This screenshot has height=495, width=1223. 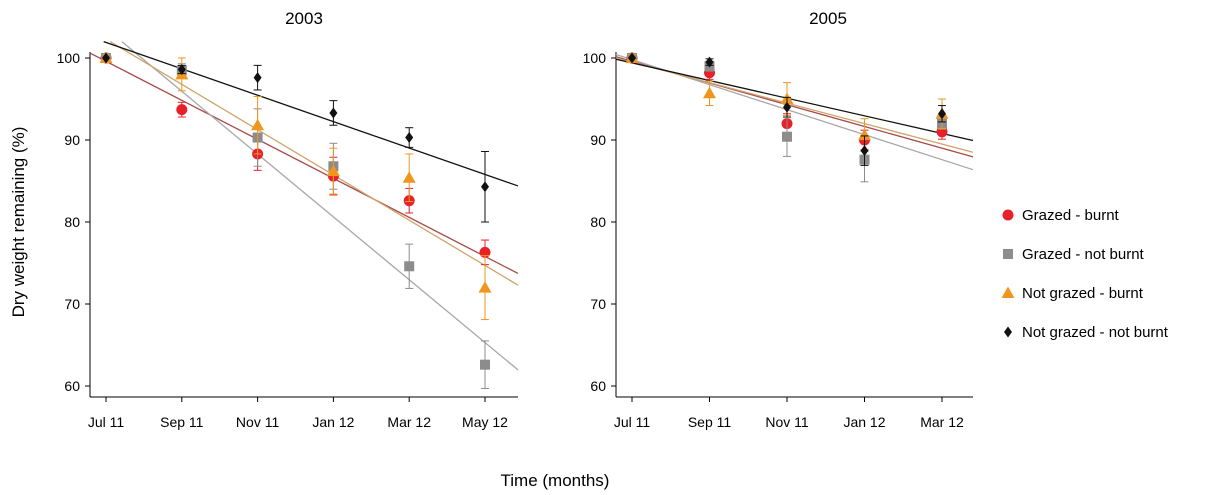 I want to click on circle-marker-icon, so click(x=1008, y=215).